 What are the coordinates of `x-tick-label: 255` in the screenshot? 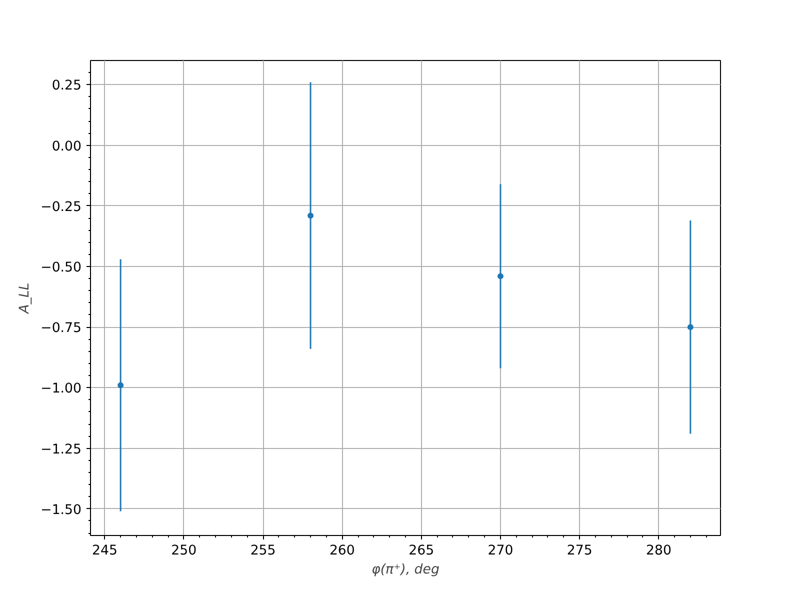 It's located at (263, 551).